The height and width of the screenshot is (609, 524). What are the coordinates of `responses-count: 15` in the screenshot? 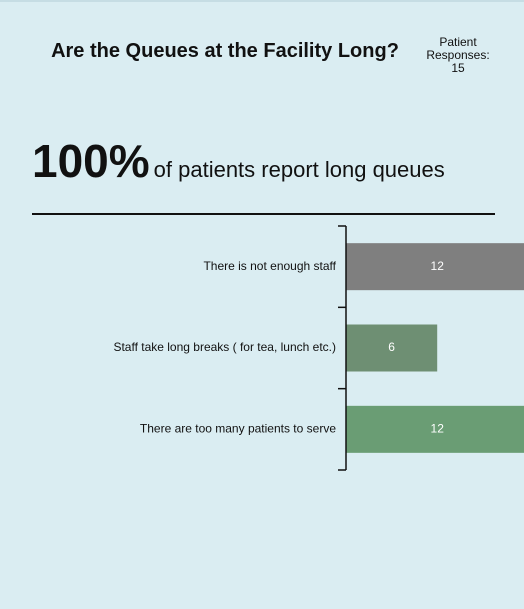 It's located at (458, 68).